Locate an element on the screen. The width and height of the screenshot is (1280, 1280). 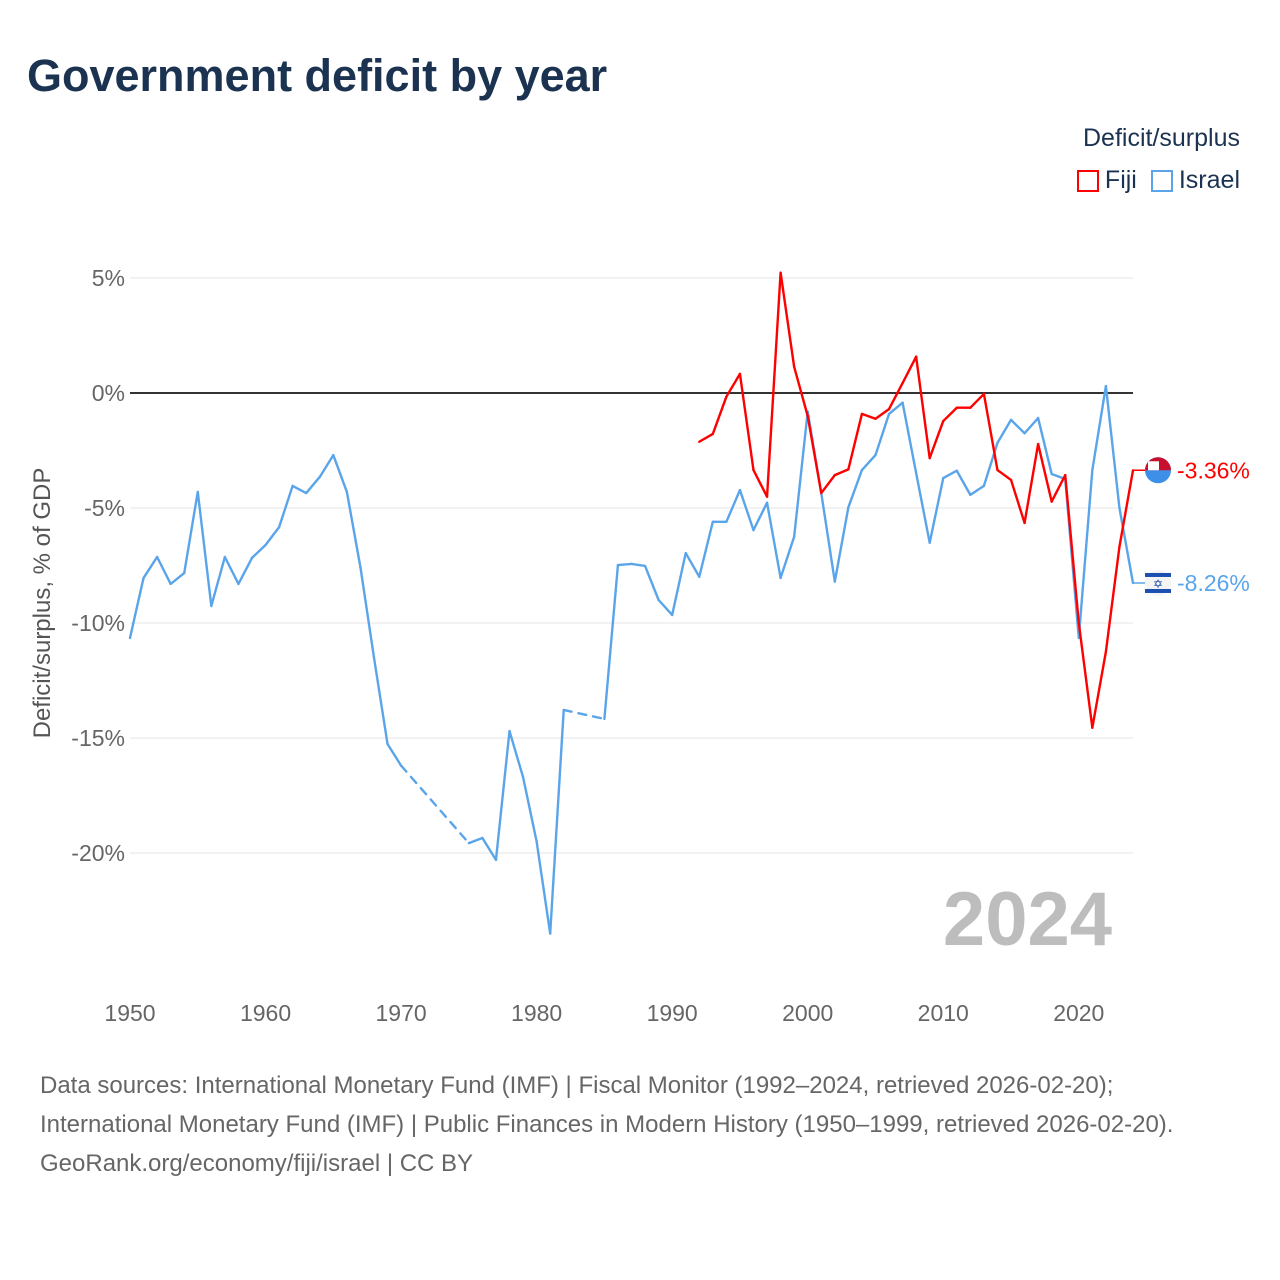
legend-item-fiji: Fiji is located at coordinates (1106, 180).